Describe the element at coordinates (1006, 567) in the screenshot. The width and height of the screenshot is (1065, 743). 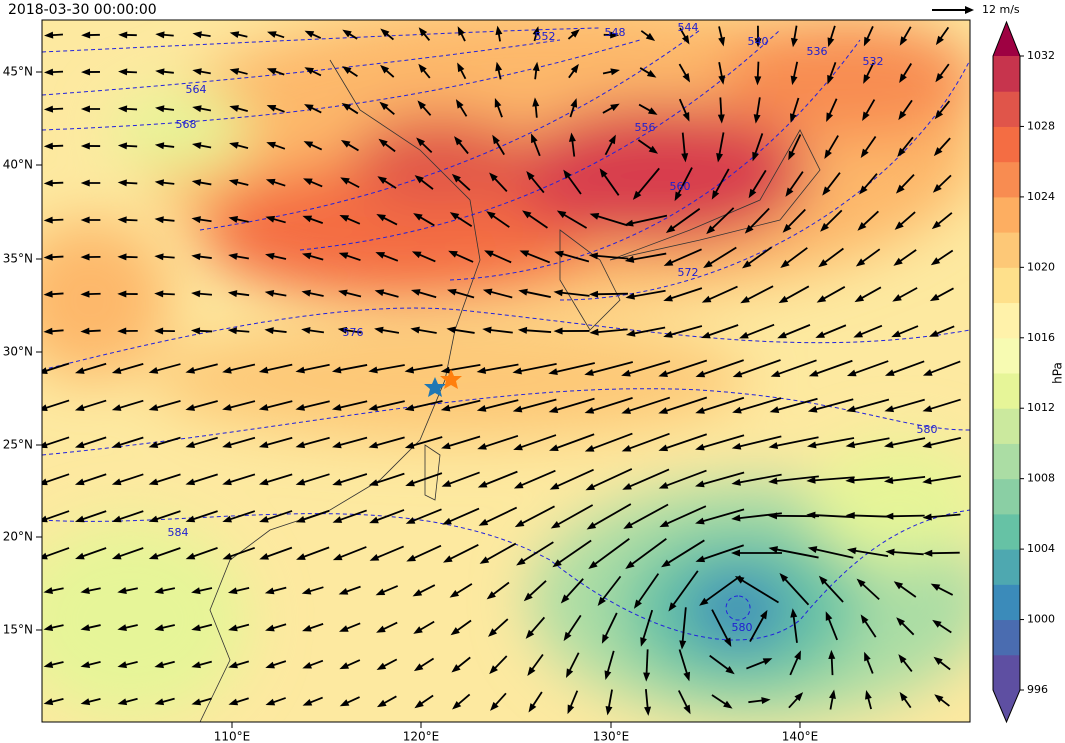
I see `colorbar-segment` at that location.